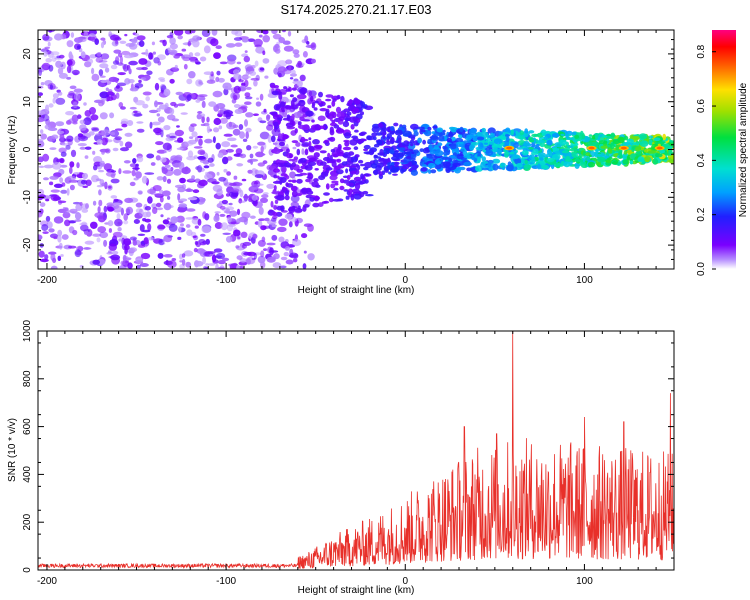  I want to click on colorbar-tick-label: 0.4, so click(701, 160).